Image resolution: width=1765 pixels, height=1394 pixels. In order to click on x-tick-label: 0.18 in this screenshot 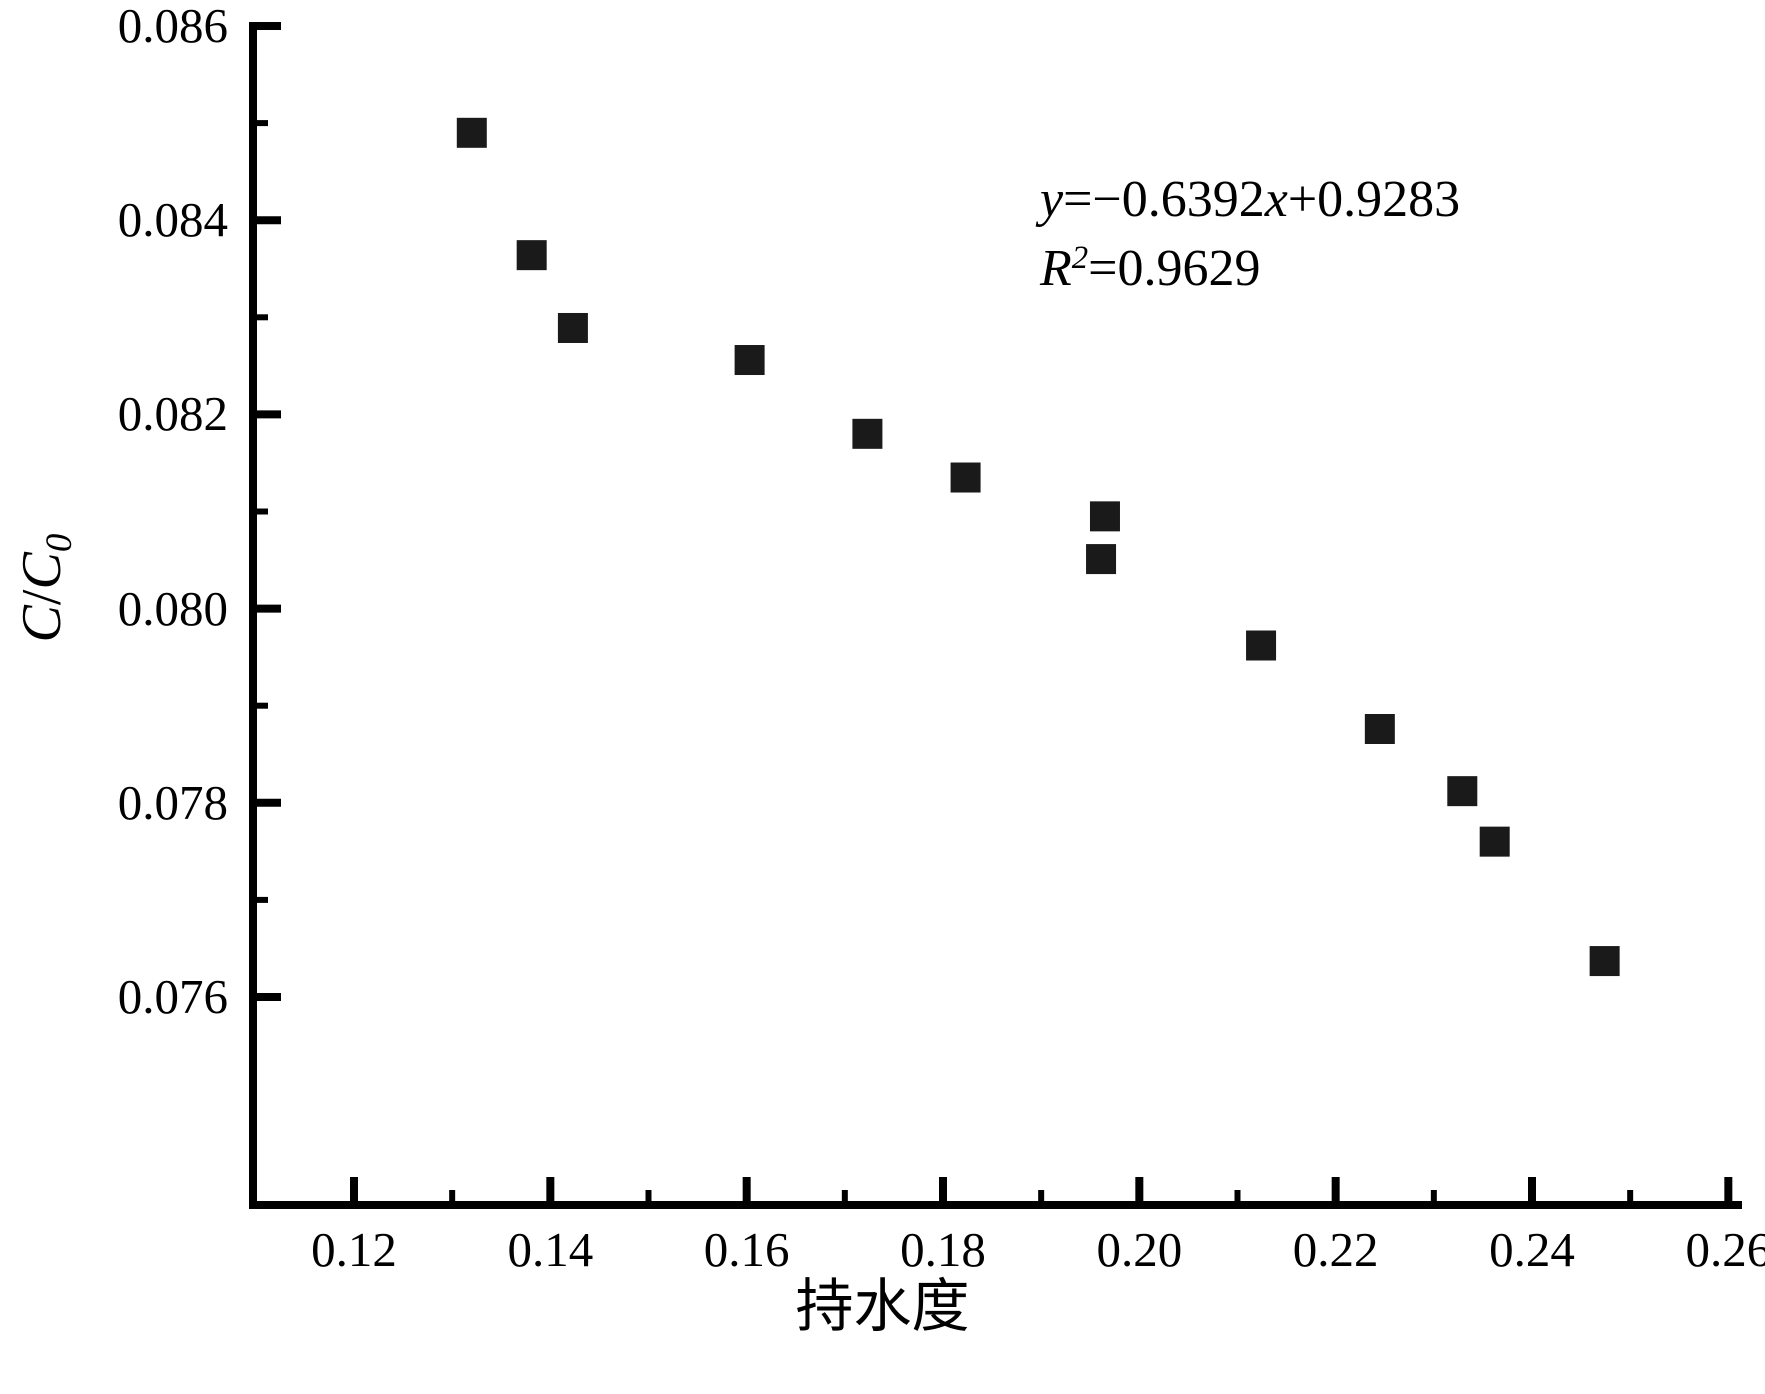, I will do `click(943, 1249)`.